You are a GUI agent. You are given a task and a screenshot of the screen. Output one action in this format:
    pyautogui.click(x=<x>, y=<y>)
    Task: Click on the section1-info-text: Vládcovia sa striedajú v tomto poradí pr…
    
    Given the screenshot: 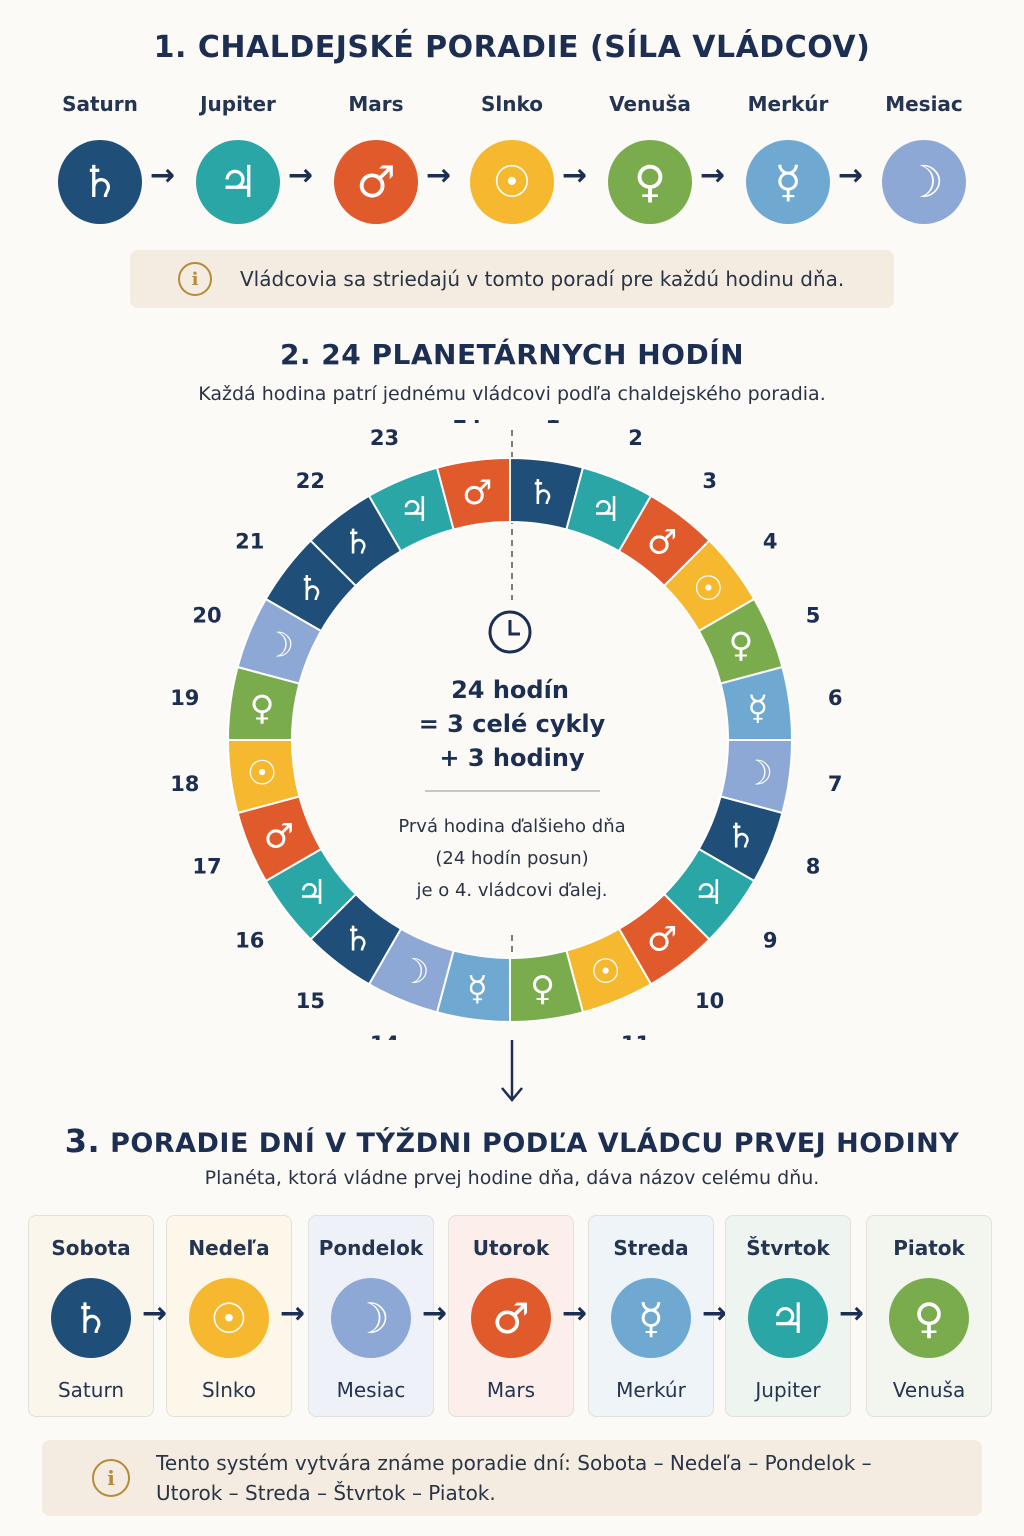 What is the action you would take?
    pyautogui.click(x=542, y=279)
    